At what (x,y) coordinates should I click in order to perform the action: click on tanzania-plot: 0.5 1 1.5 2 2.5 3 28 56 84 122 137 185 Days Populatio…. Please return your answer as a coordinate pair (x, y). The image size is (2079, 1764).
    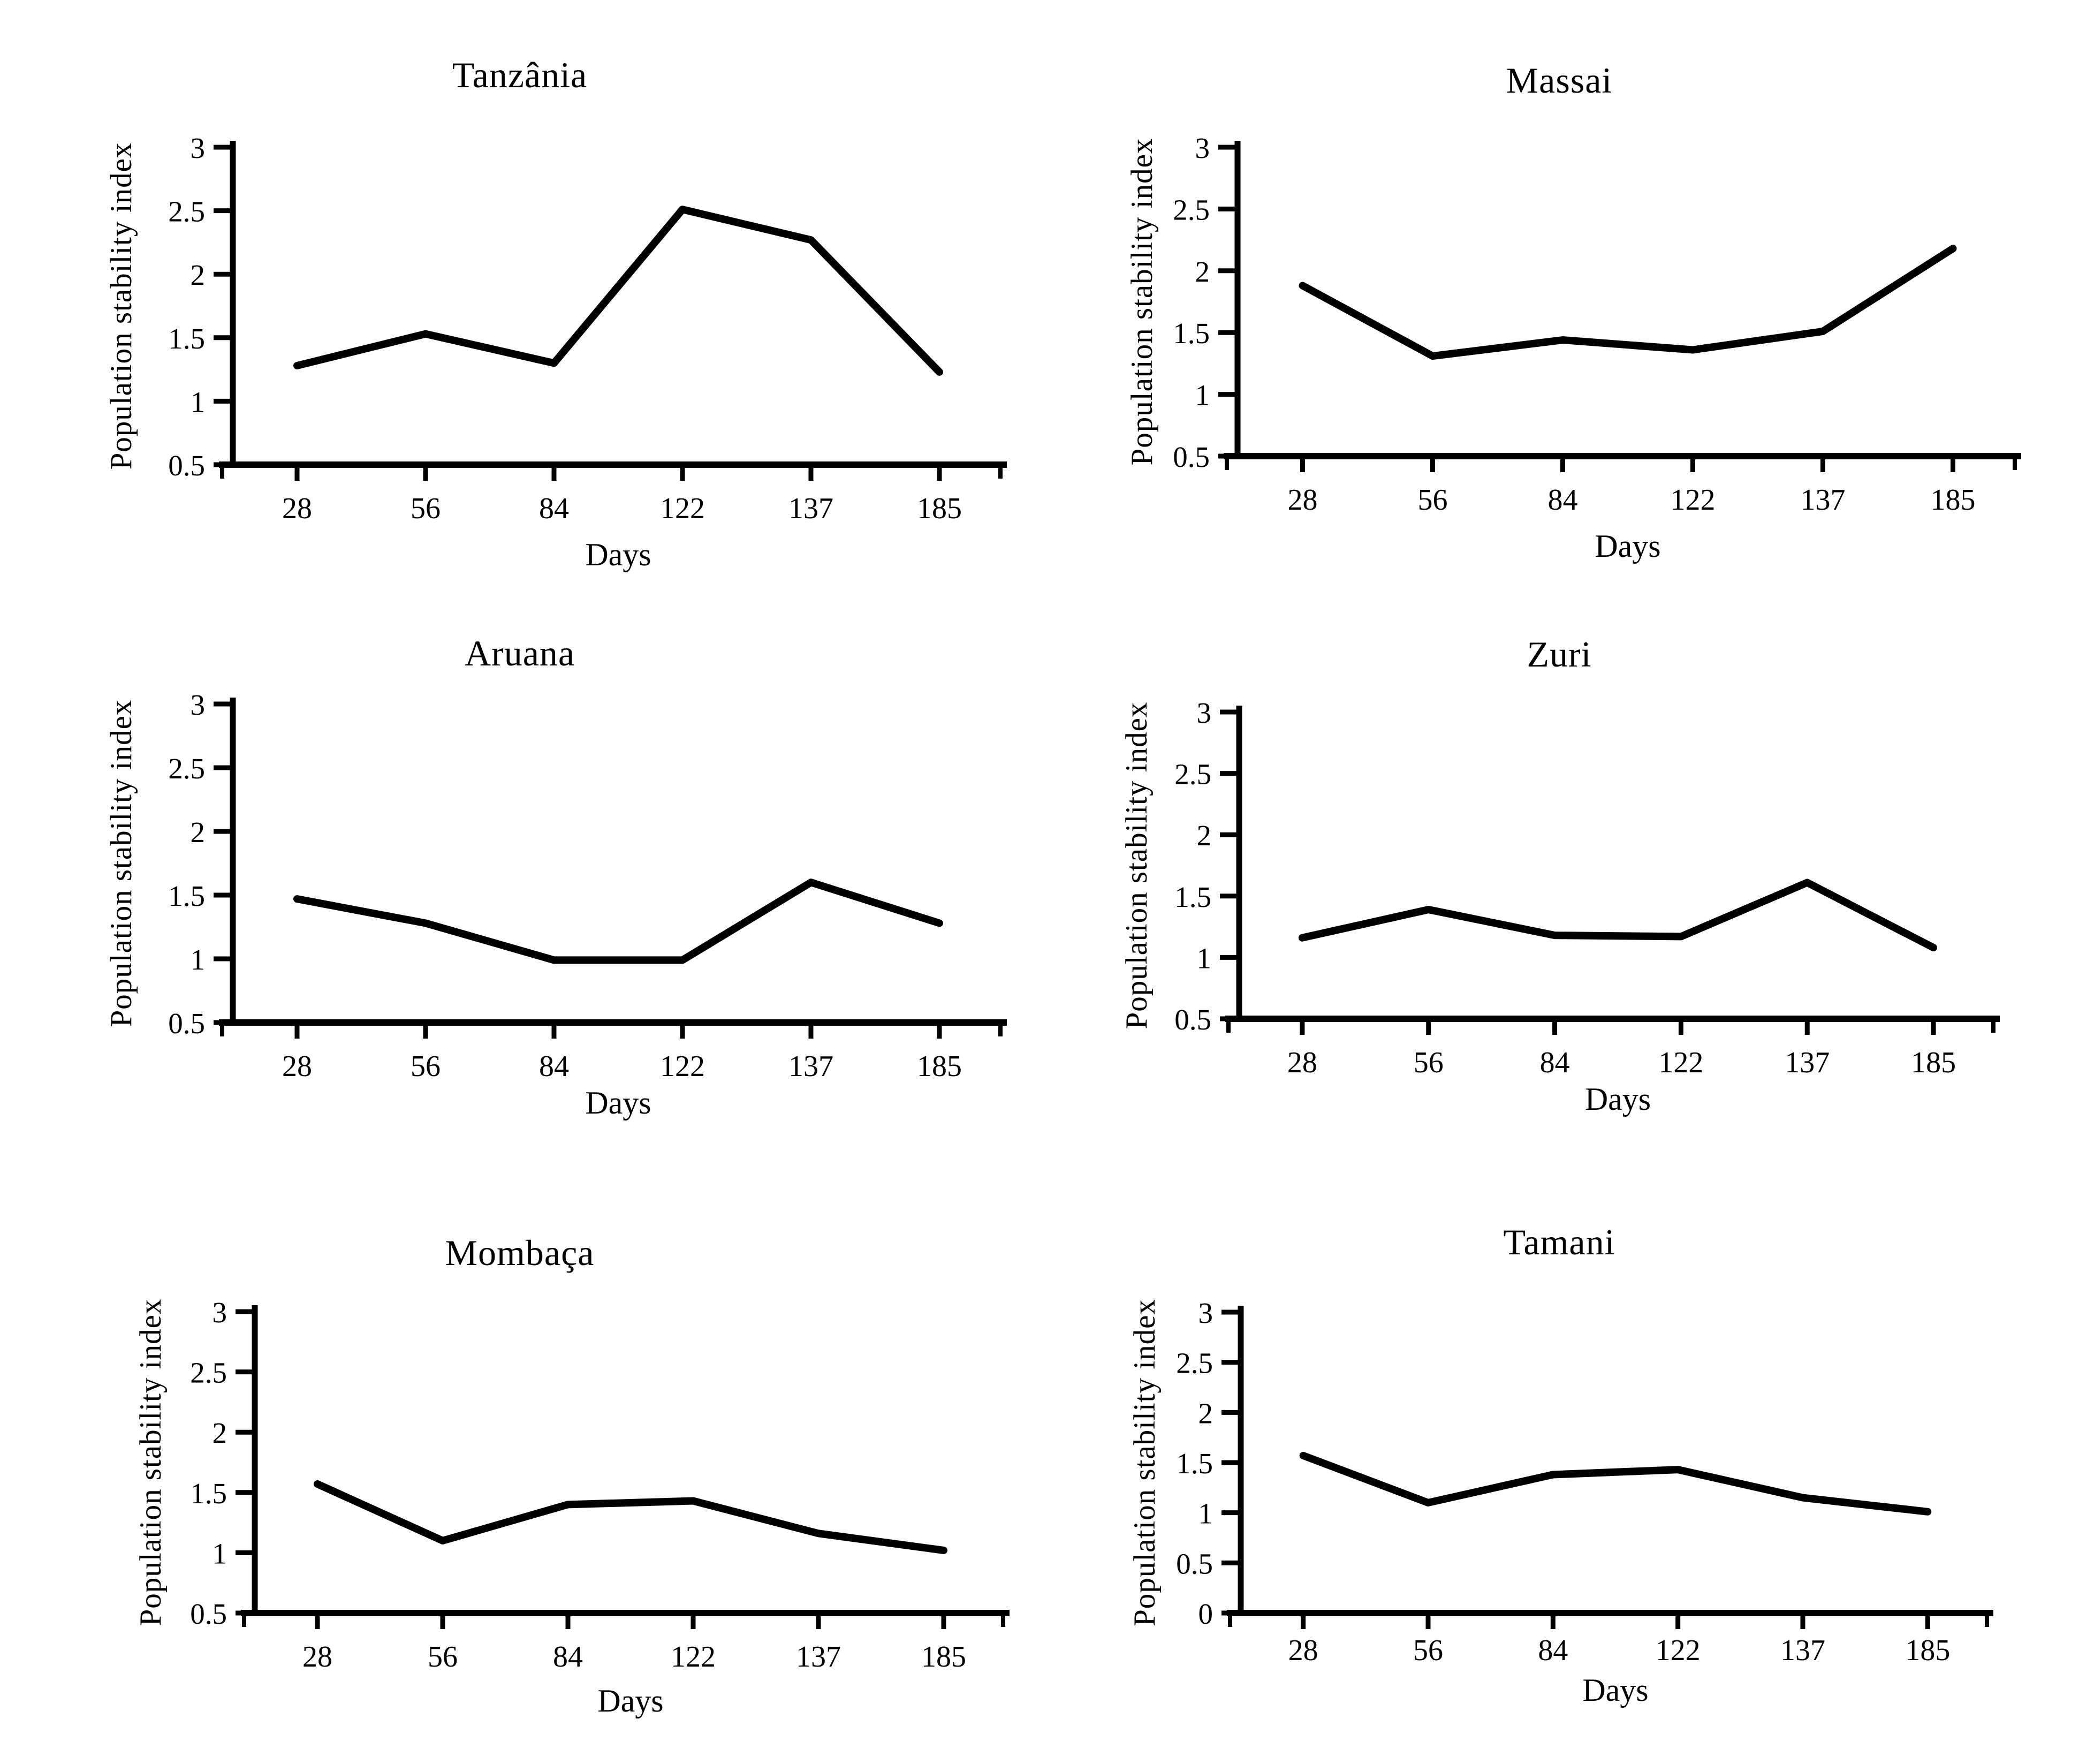
    Looking at the image, I should click on (555, 352).